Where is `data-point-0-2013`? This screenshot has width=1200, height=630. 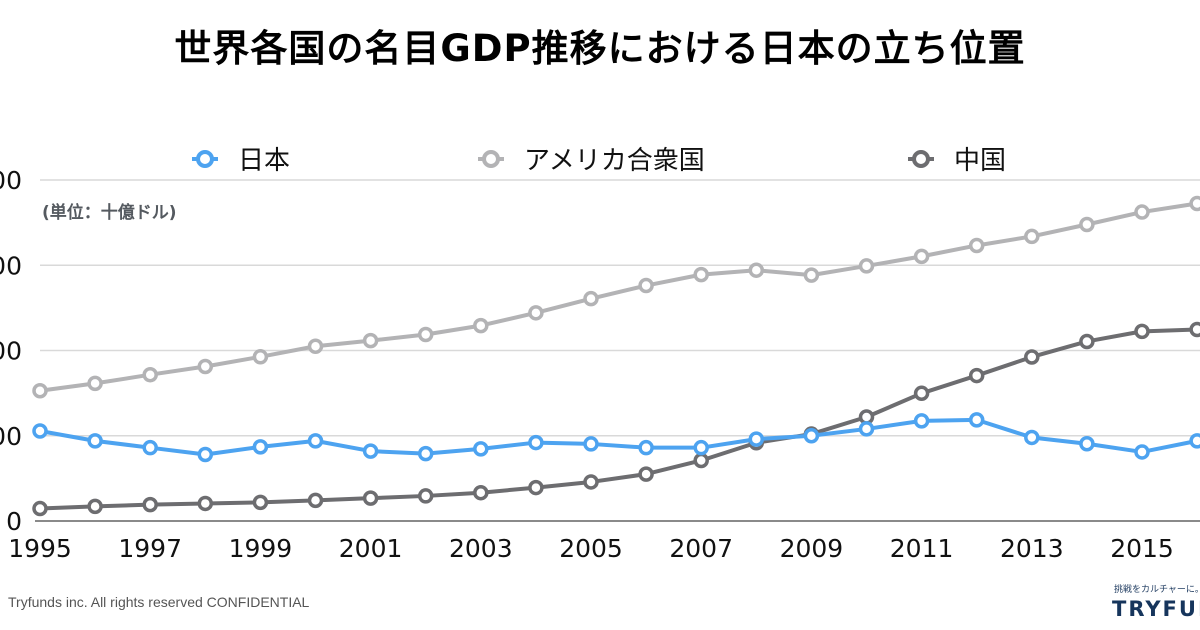
data-point-0-2013 is located at coordinates (1032, 437).